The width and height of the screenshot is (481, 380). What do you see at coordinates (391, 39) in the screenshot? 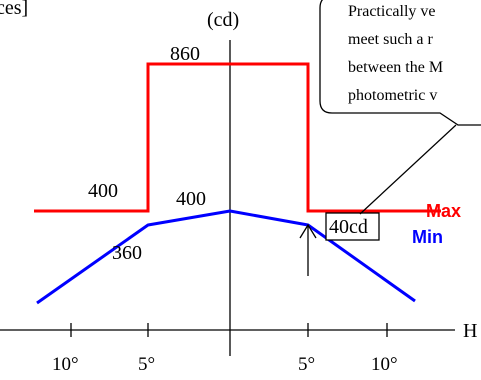
I see `callout-line-2: meet such a r` at bounding box center [391, 39].